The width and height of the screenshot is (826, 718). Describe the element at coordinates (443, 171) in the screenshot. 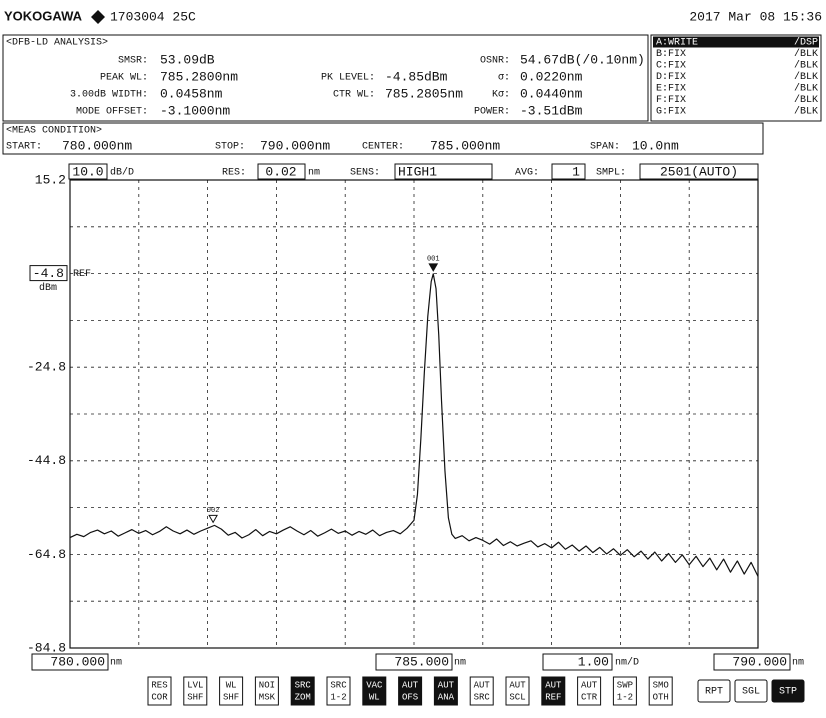

I see `sens-box` at that location.